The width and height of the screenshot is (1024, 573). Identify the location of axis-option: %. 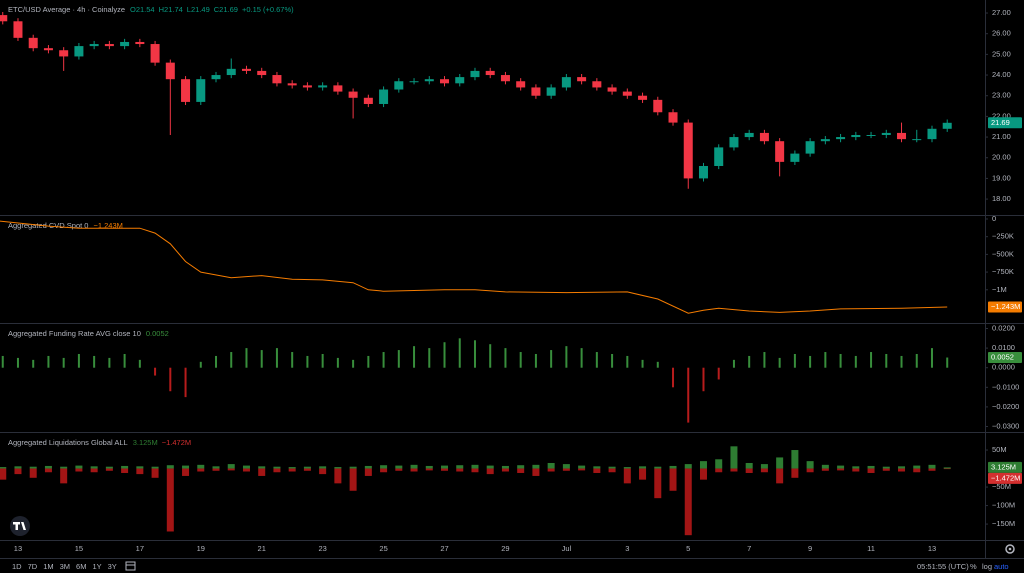
(973, 566).